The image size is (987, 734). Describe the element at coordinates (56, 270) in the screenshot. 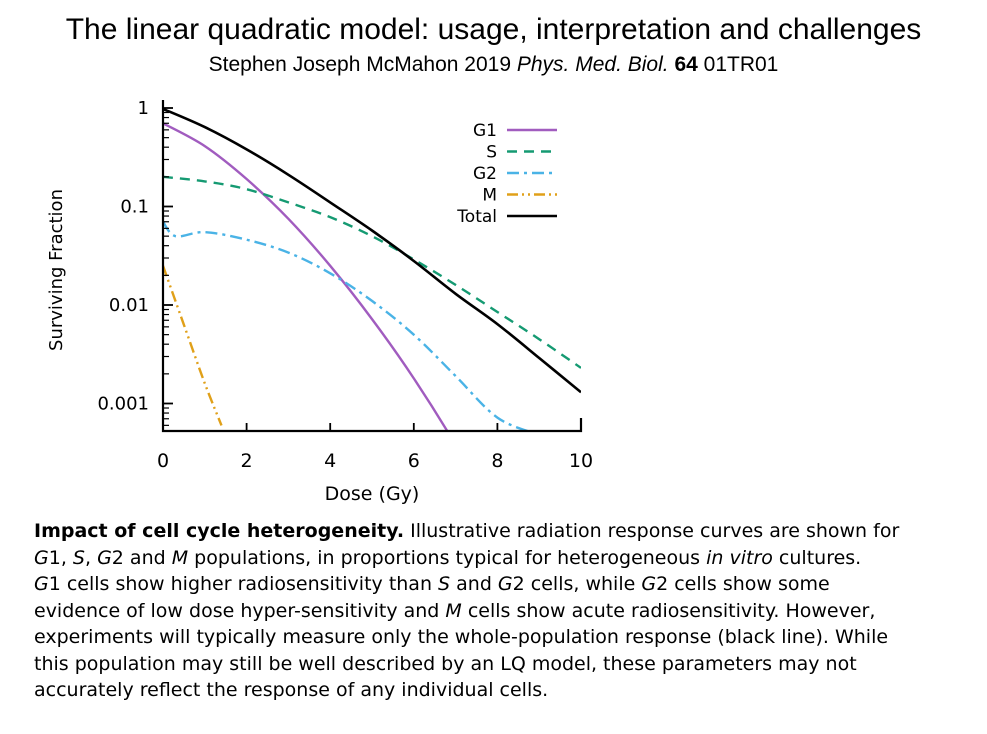

I see `y-axis-label: Surviving Fraction` at that location.